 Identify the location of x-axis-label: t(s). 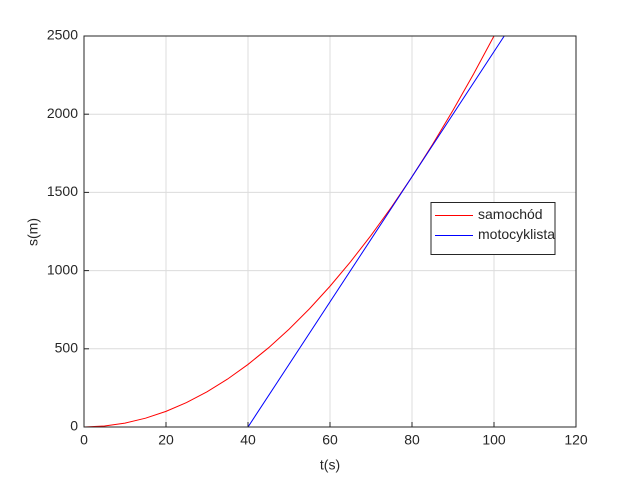
(330, 465).